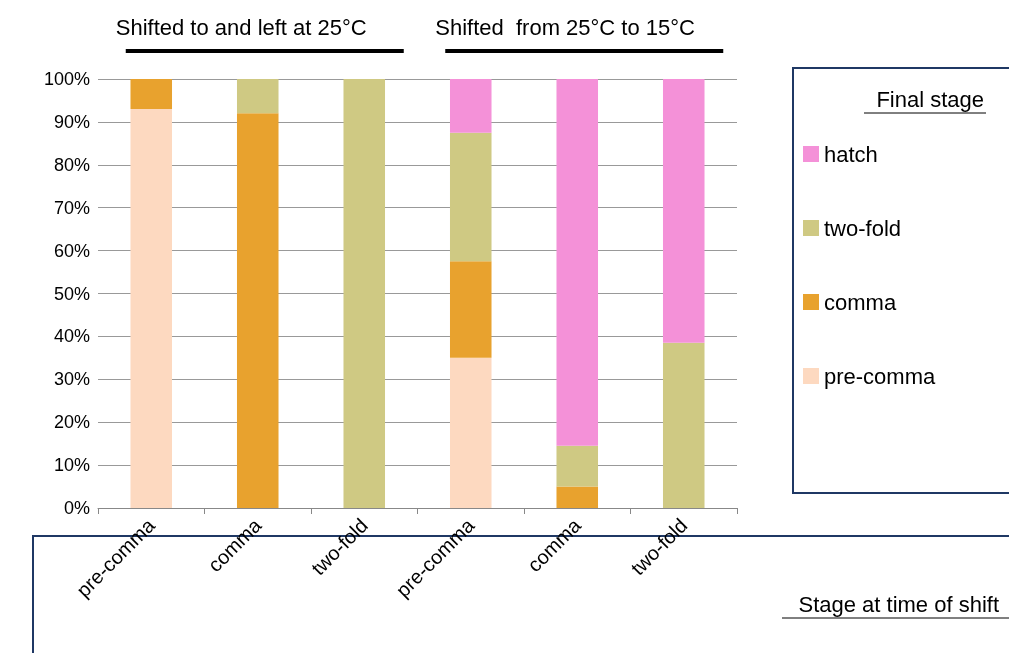 This screenshot has width=1017, height=661. I want to click on y-tick-label: 100%, so click(66, 79).